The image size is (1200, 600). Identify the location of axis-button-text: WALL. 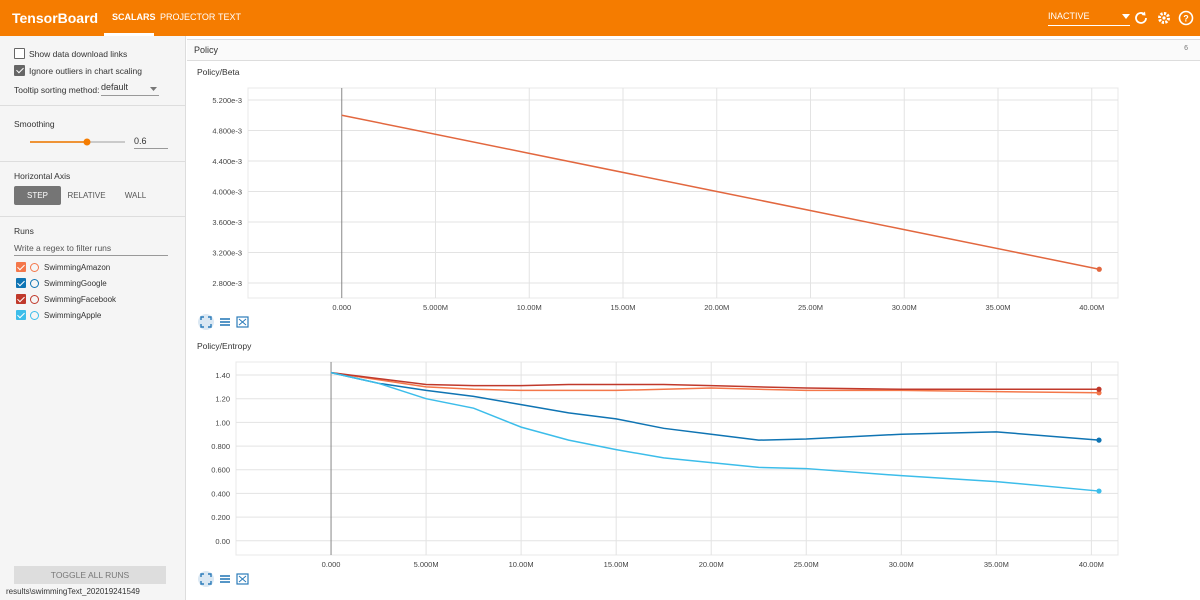
(135, 195).